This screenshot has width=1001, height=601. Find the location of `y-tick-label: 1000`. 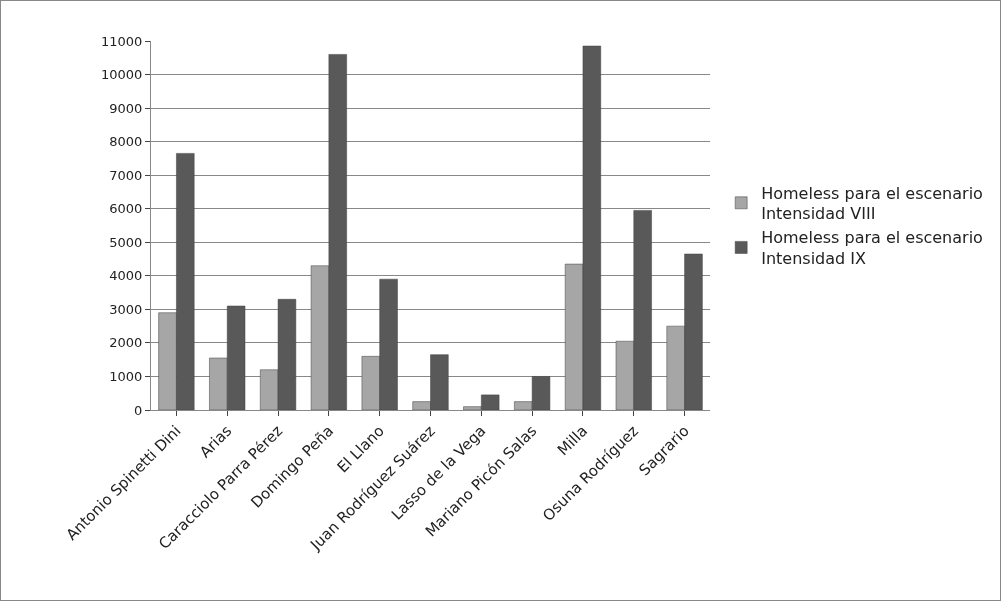

y-tick-label: 1000 is located at coordinates (126, 376).